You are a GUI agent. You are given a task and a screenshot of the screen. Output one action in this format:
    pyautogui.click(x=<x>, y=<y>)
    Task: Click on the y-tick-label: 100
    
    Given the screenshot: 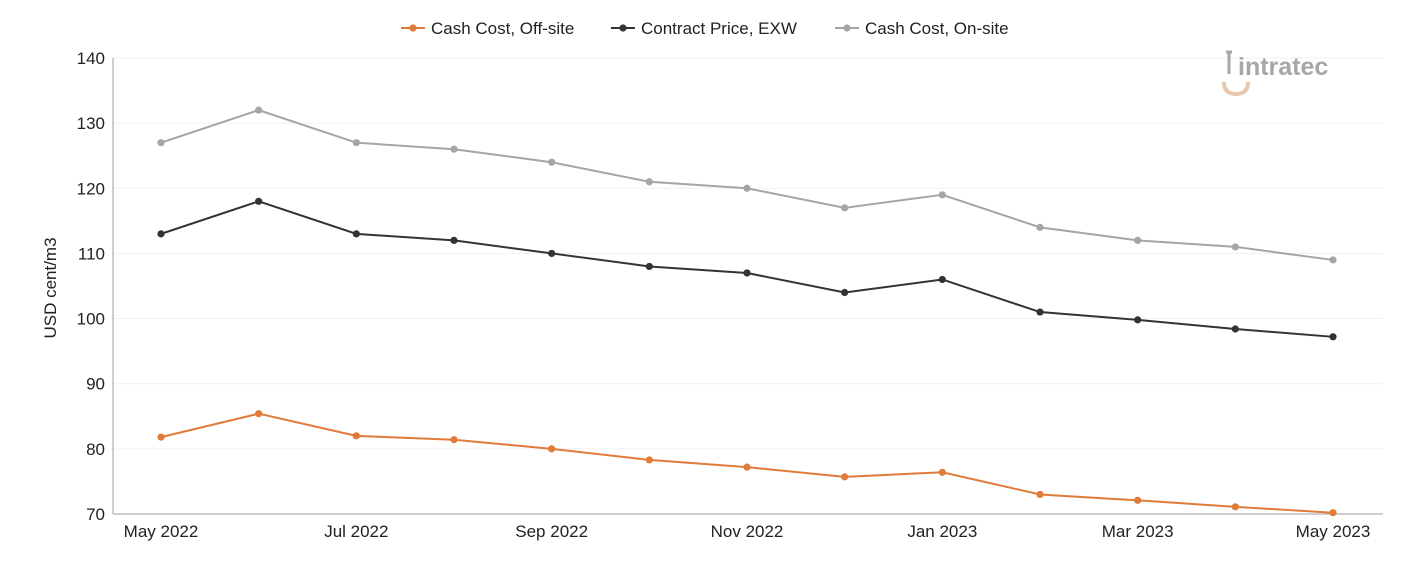 What is the action you would take?
    pyautogui.click(x=91, y=319)
    